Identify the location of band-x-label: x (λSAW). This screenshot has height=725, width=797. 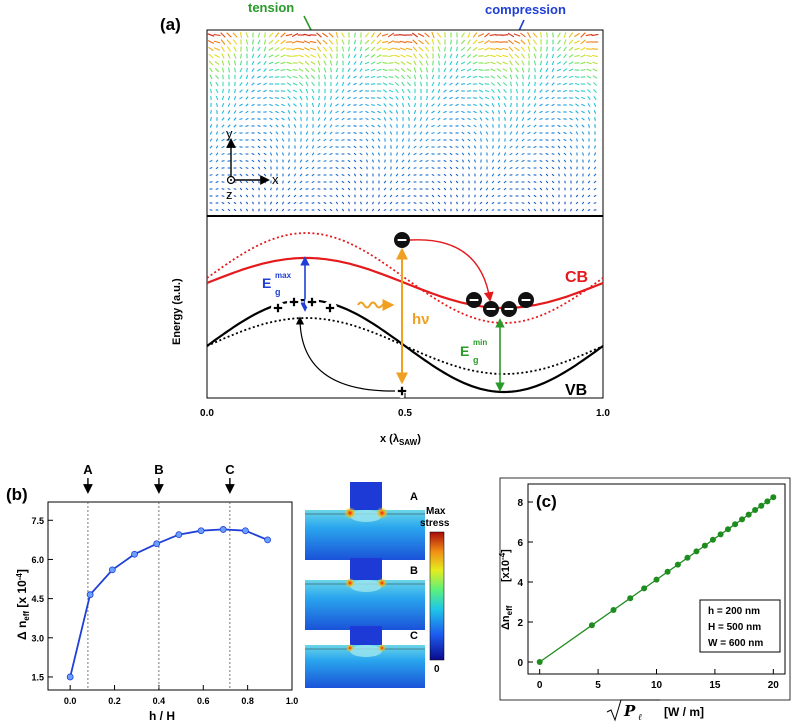
(400, 440).